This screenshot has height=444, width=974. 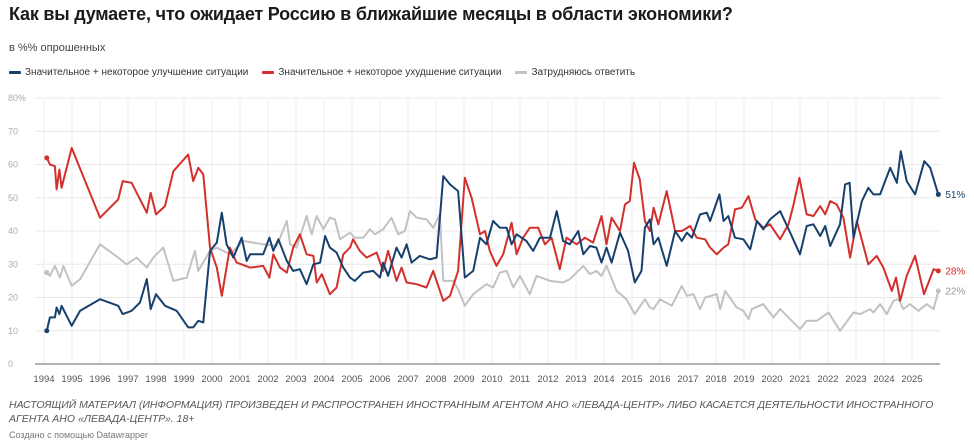 What do you see at coordinates (13, 165) in the screenshot?
I see `y-tick-label: 60` at bounding box center [13, 165].